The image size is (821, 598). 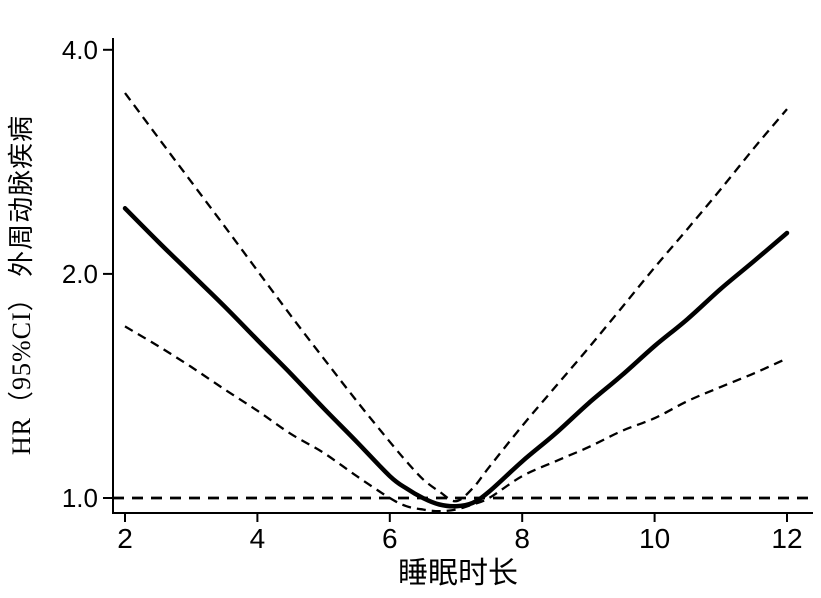 What do you see at coordinates (80, 50) in the screenshot?
I see `y-tick-label: 4.0` at bounding box center [80, 50].